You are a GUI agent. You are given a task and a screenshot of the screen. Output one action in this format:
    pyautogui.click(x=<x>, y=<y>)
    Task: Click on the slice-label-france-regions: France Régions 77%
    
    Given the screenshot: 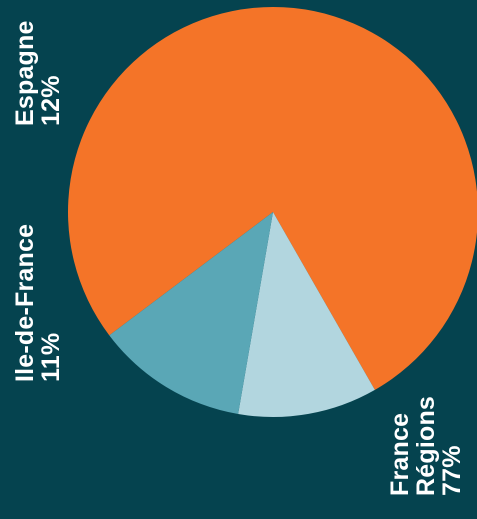 What is the action you would take?
    pyautogui.click(x=426, y=445)
    